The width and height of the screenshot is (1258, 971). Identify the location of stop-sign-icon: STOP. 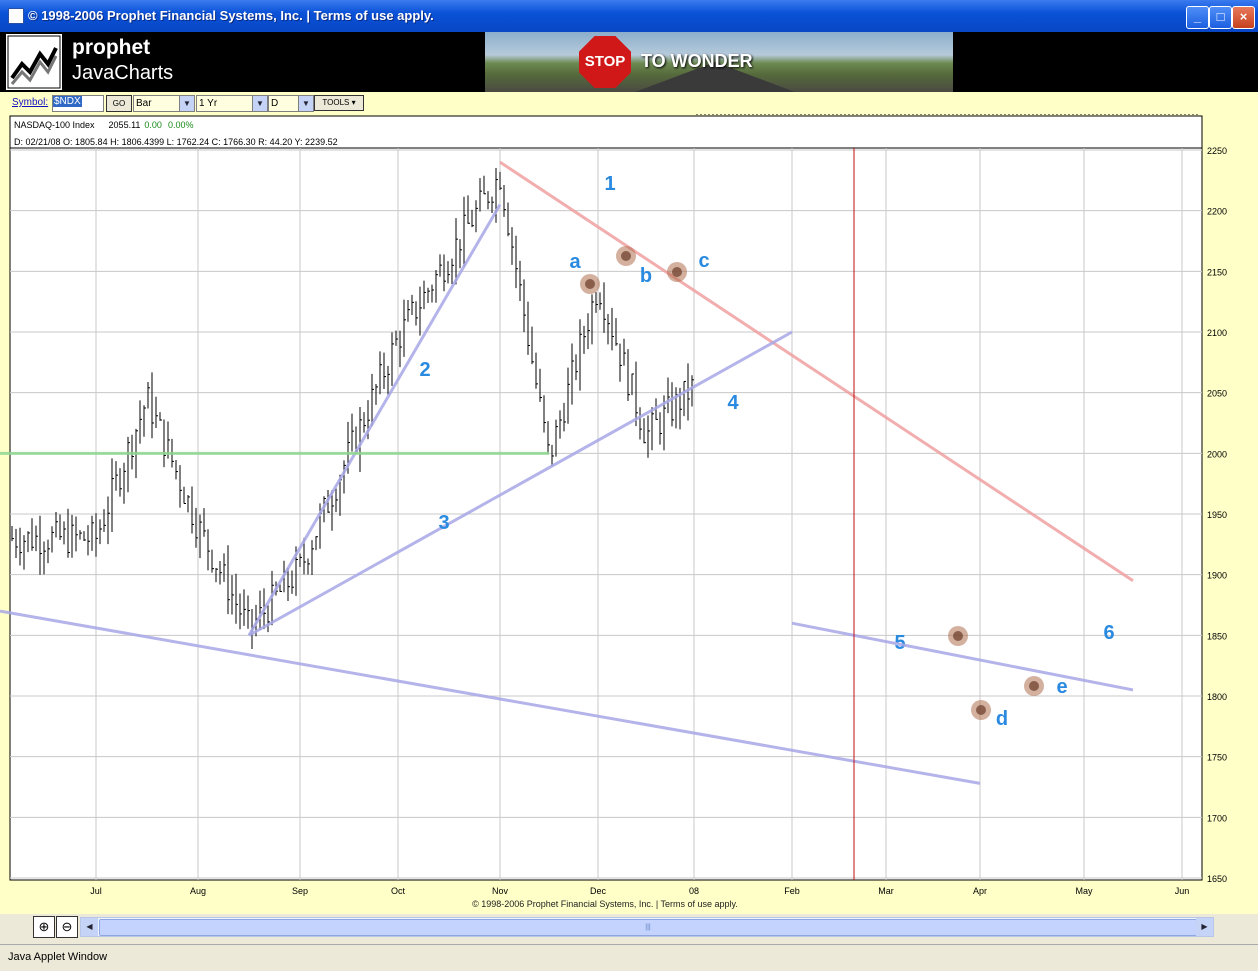
(605, 62).